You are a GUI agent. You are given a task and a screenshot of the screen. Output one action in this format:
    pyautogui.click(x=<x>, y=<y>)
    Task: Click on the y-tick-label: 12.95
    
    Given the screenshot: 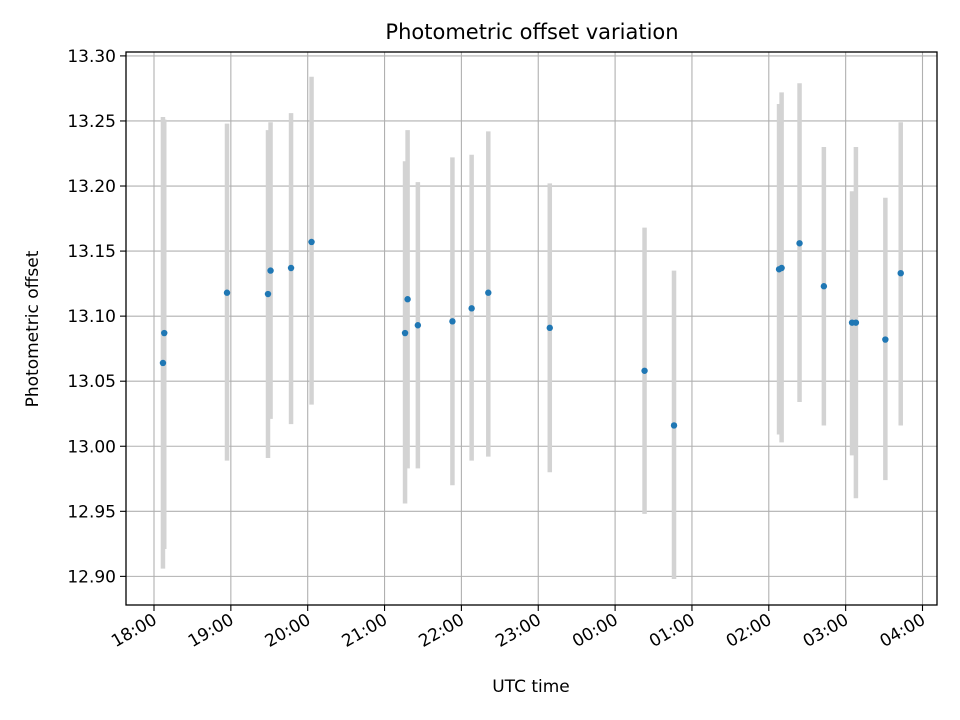 What is the action you would take?
    pyautogui.click(x=91, y=512)
    